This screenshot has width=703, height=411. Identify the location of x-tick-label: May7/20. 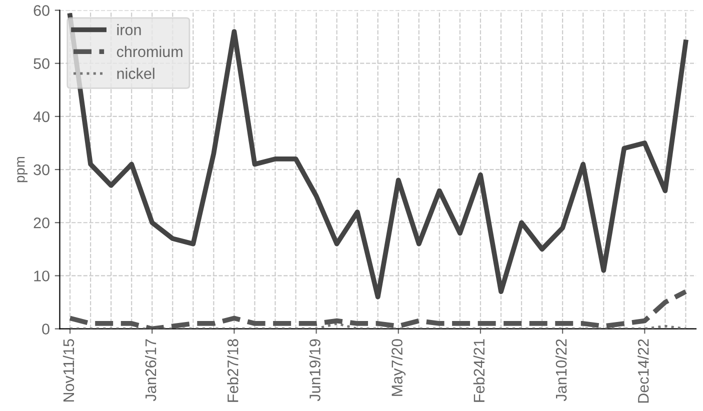
(398, 367).